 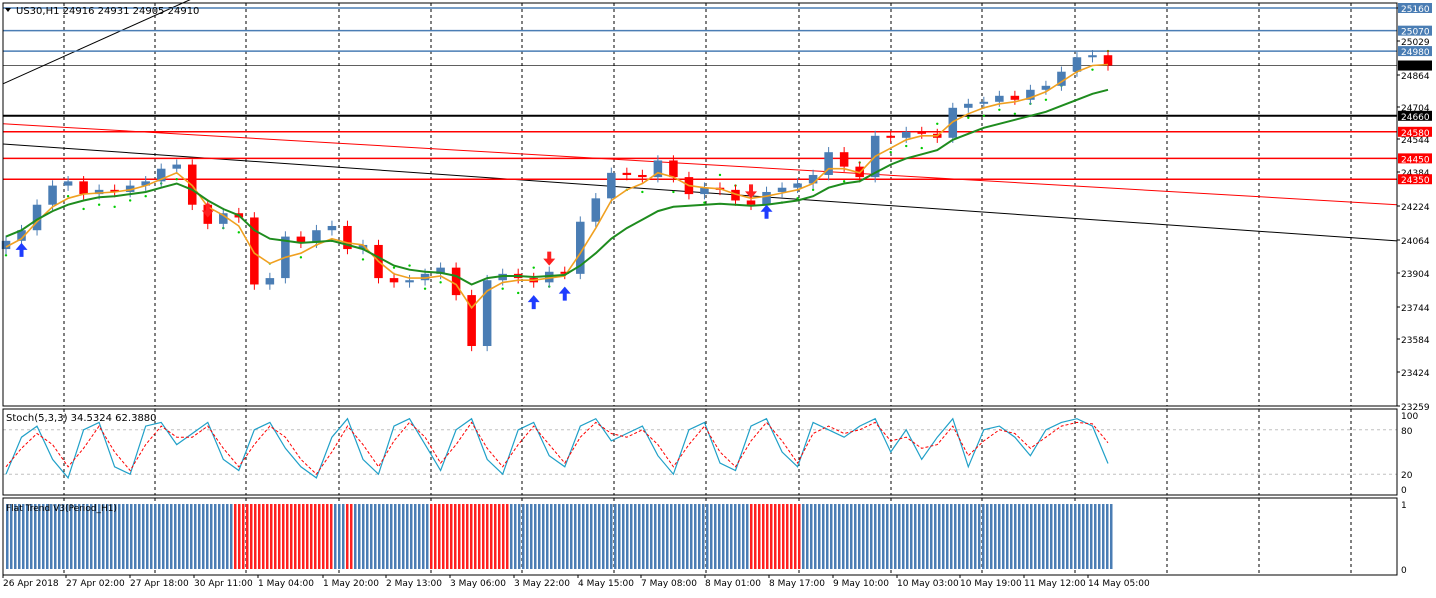 I want to click on price-level-label: 25160, so click(x=1415, y=10).